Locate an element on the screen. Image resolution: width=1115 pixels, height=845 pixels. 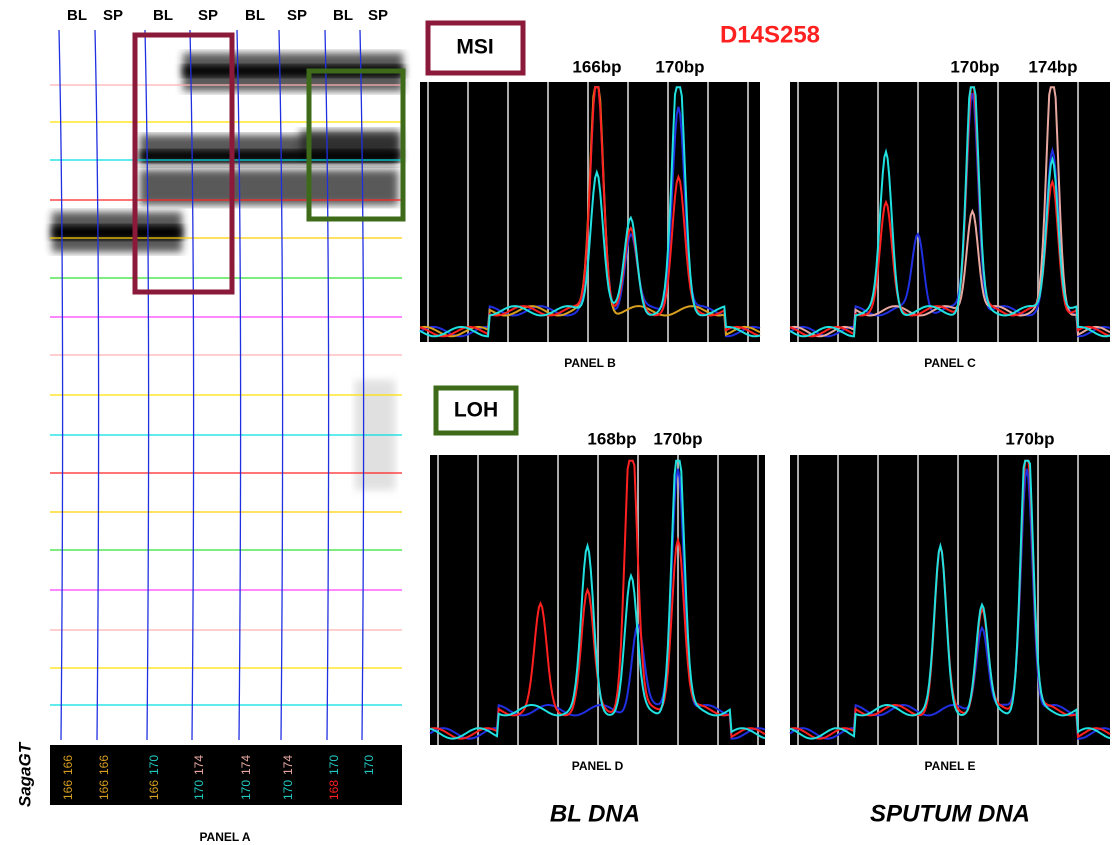
msi-box is located at coordinates (475, 48).